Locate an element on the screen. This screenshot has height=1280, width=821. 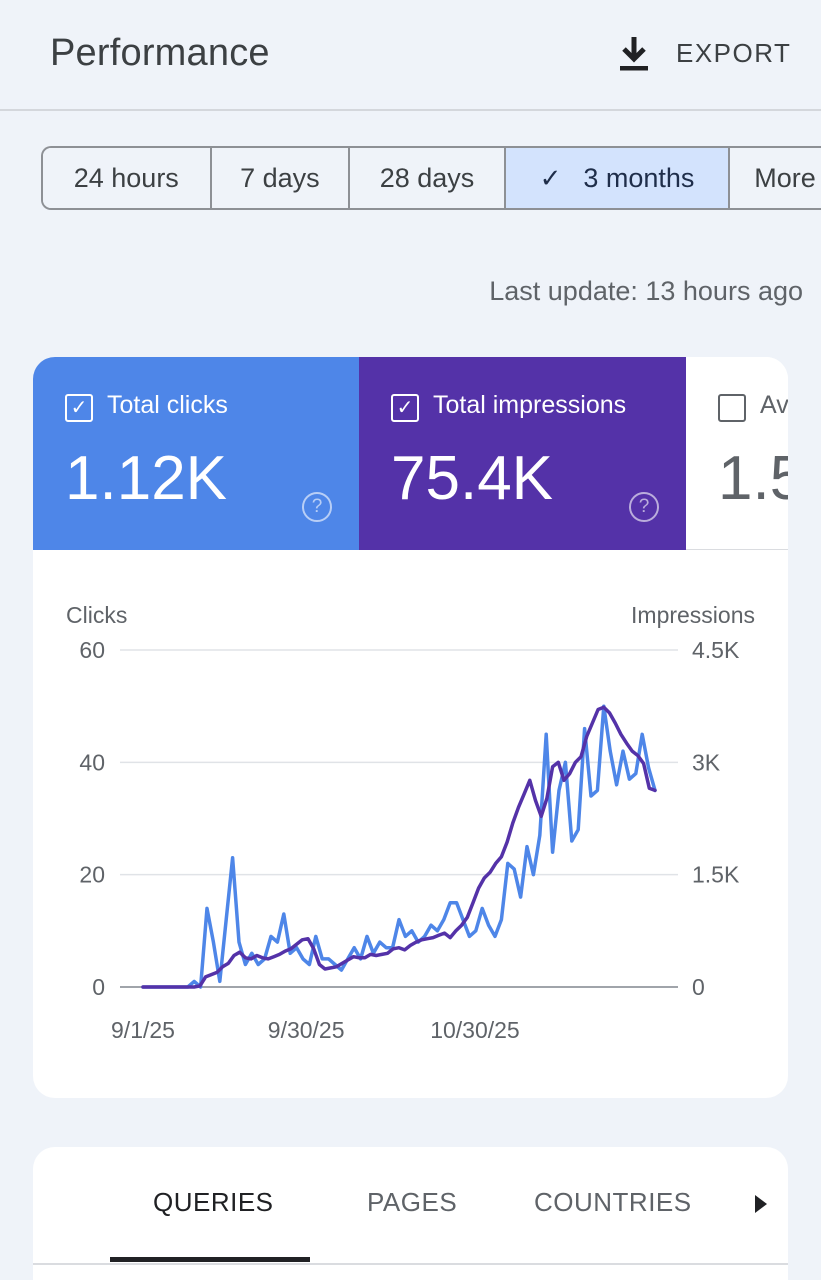
active-tab-indicator is located at coordinates (210, 1259).